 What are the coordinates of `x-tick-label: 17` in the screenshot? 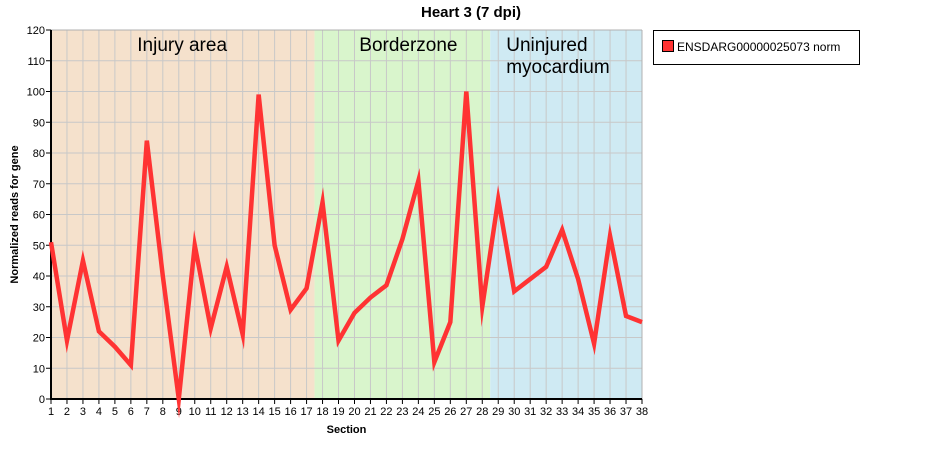 It's located at (306, 412).